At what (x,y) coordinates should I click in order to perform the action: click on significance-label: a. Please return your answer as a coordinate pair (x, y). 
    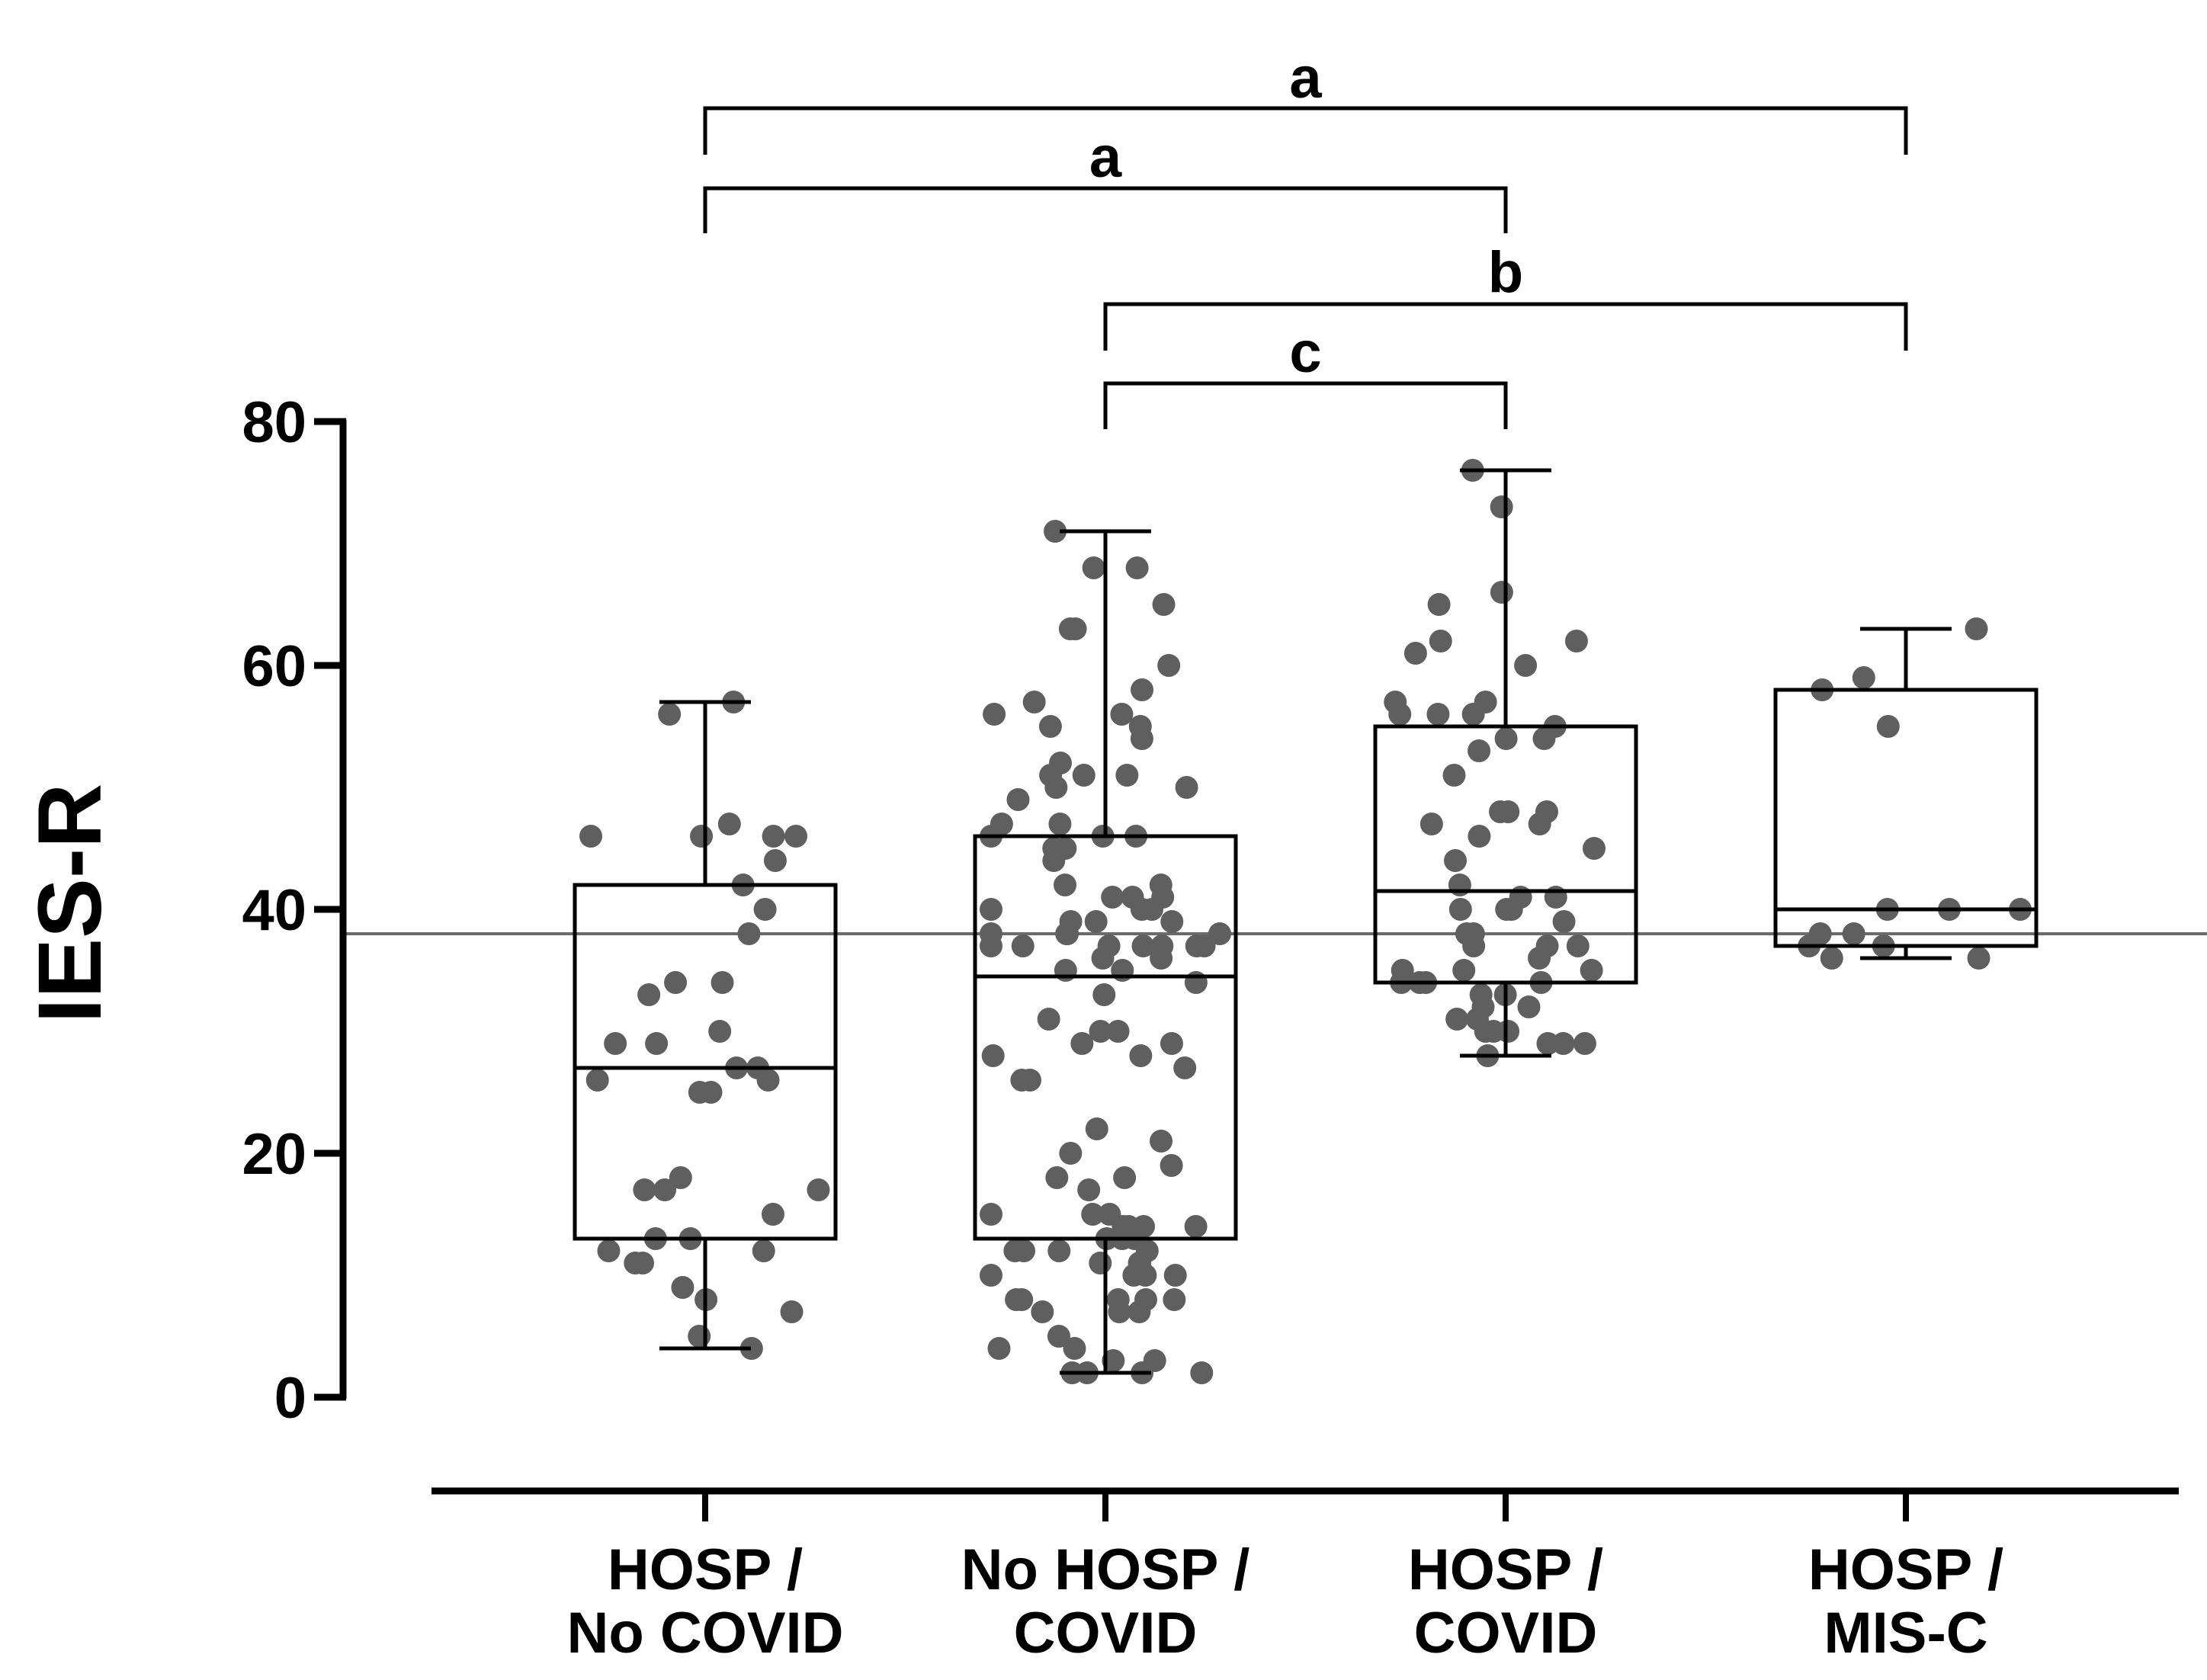
    Looking at the image, I should click on (1305, 78).